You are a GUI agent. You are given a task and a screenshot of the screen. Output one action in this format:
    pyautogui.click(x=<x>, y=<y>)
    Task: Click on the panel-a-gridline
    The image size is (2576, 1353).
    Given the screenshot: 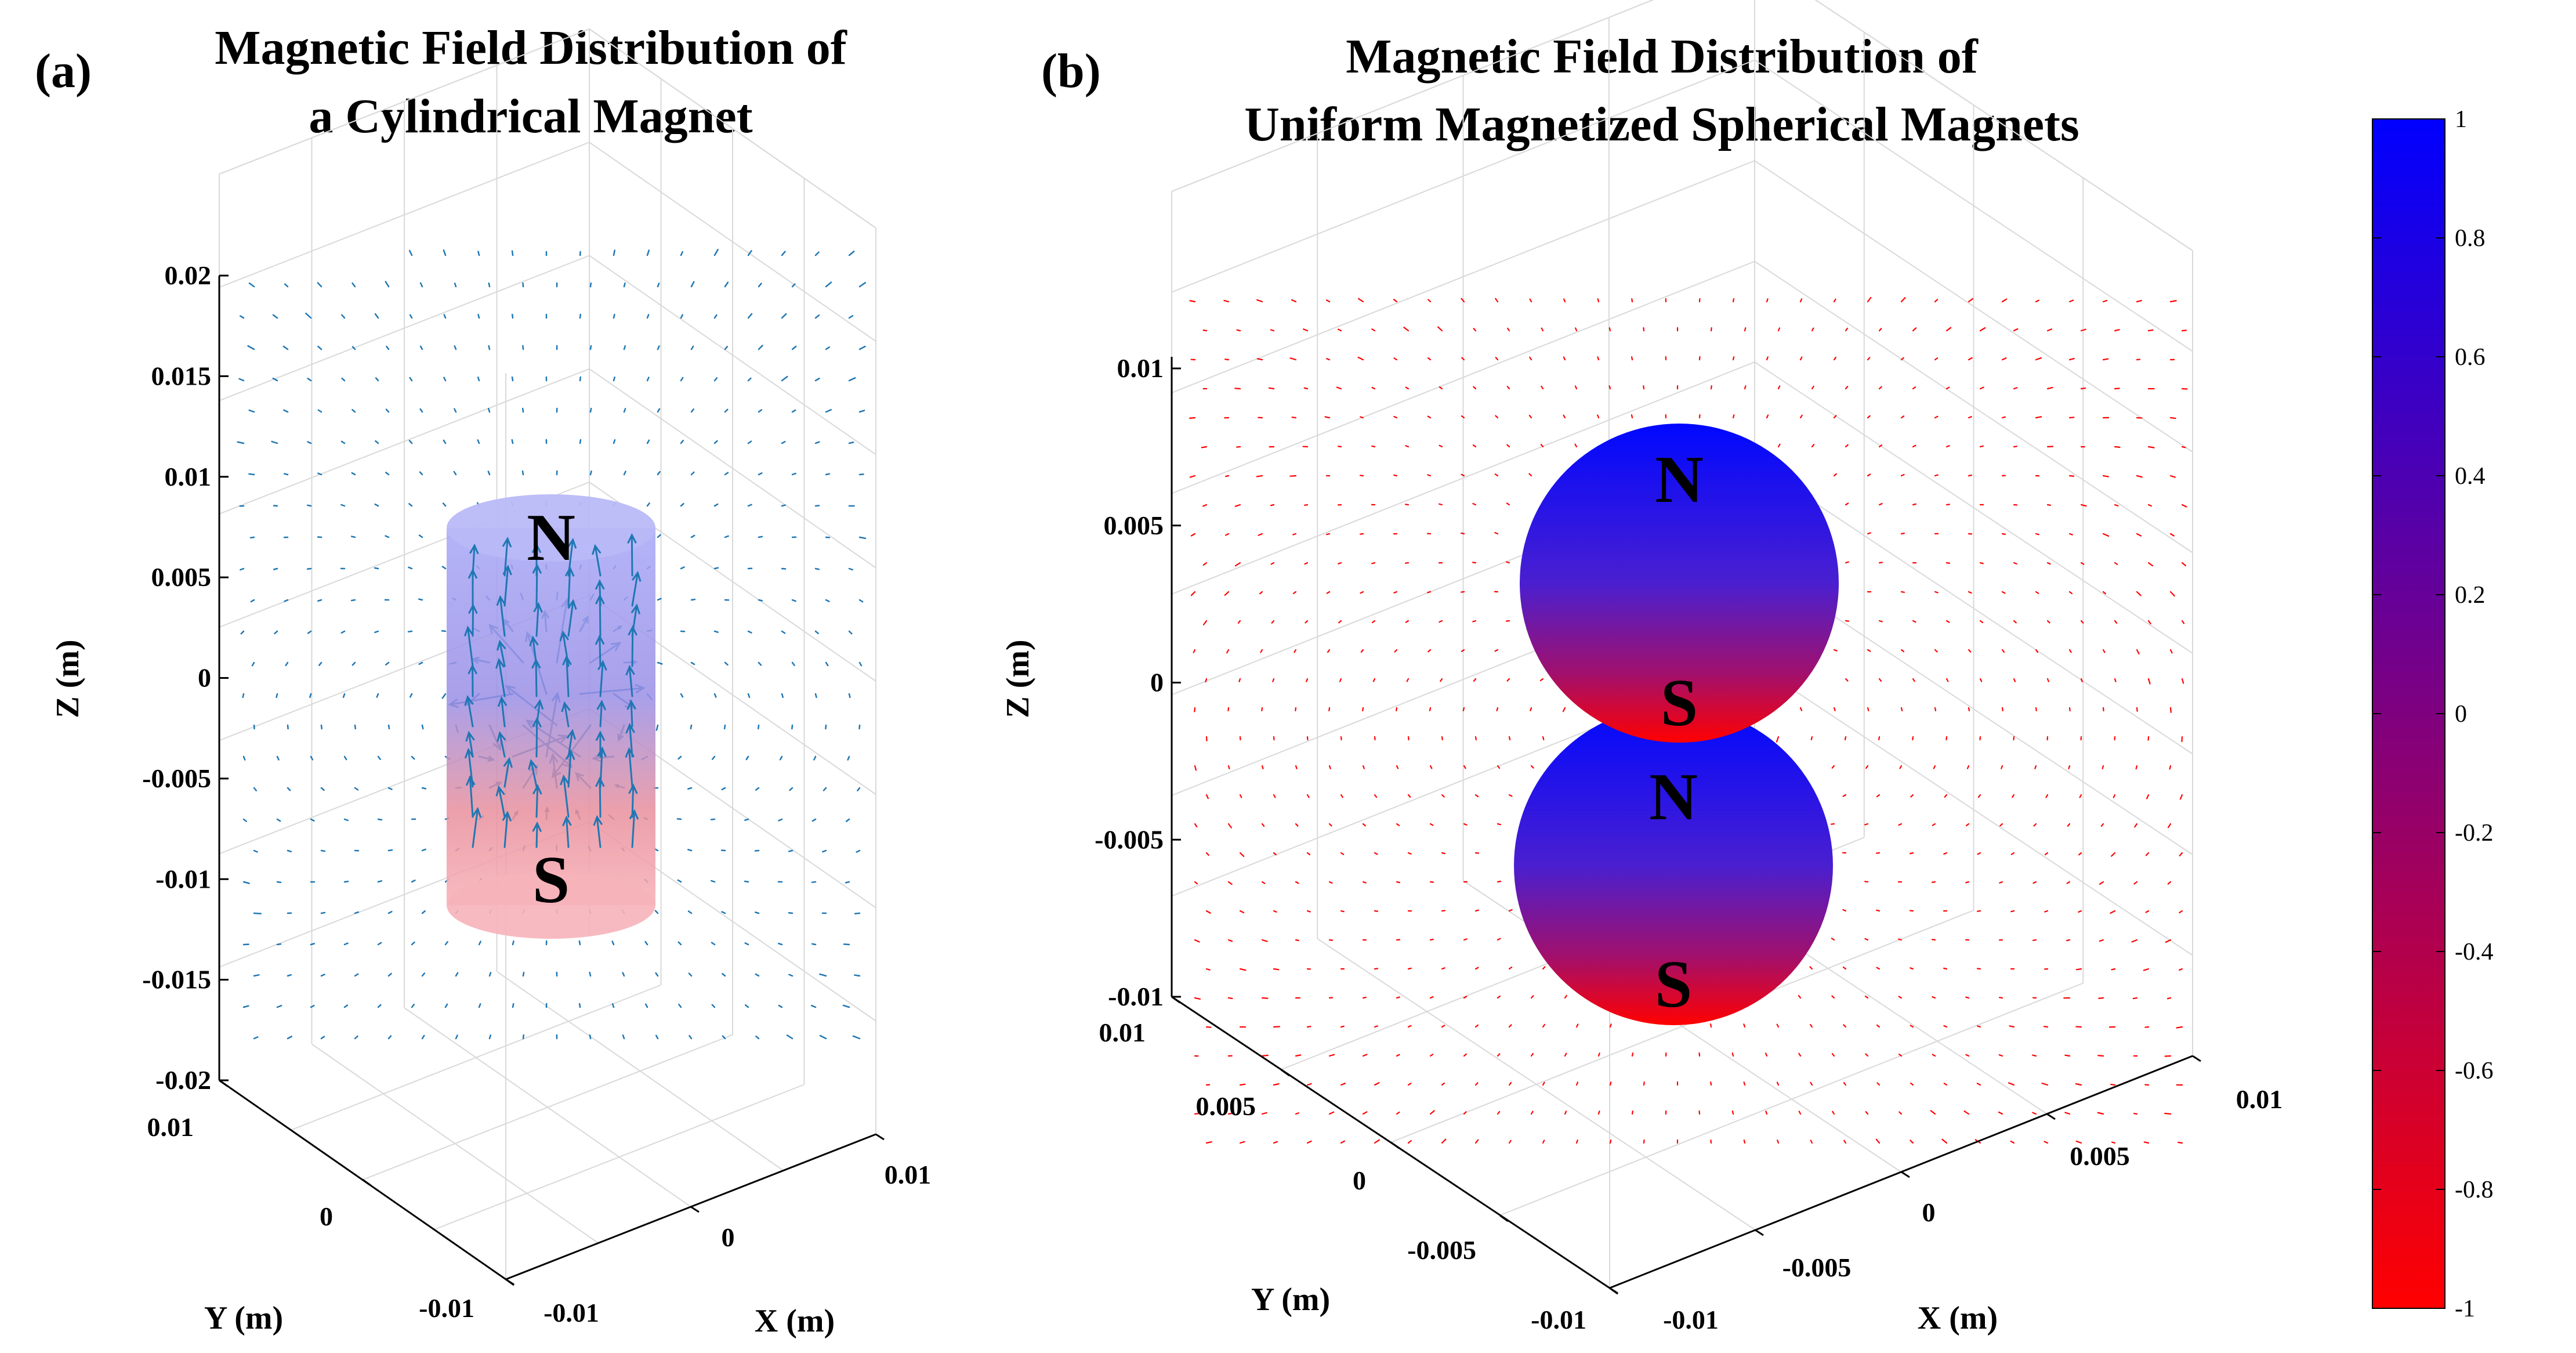 What is the action you would take?
    pyautogui.click(x=548, y=1107)
    